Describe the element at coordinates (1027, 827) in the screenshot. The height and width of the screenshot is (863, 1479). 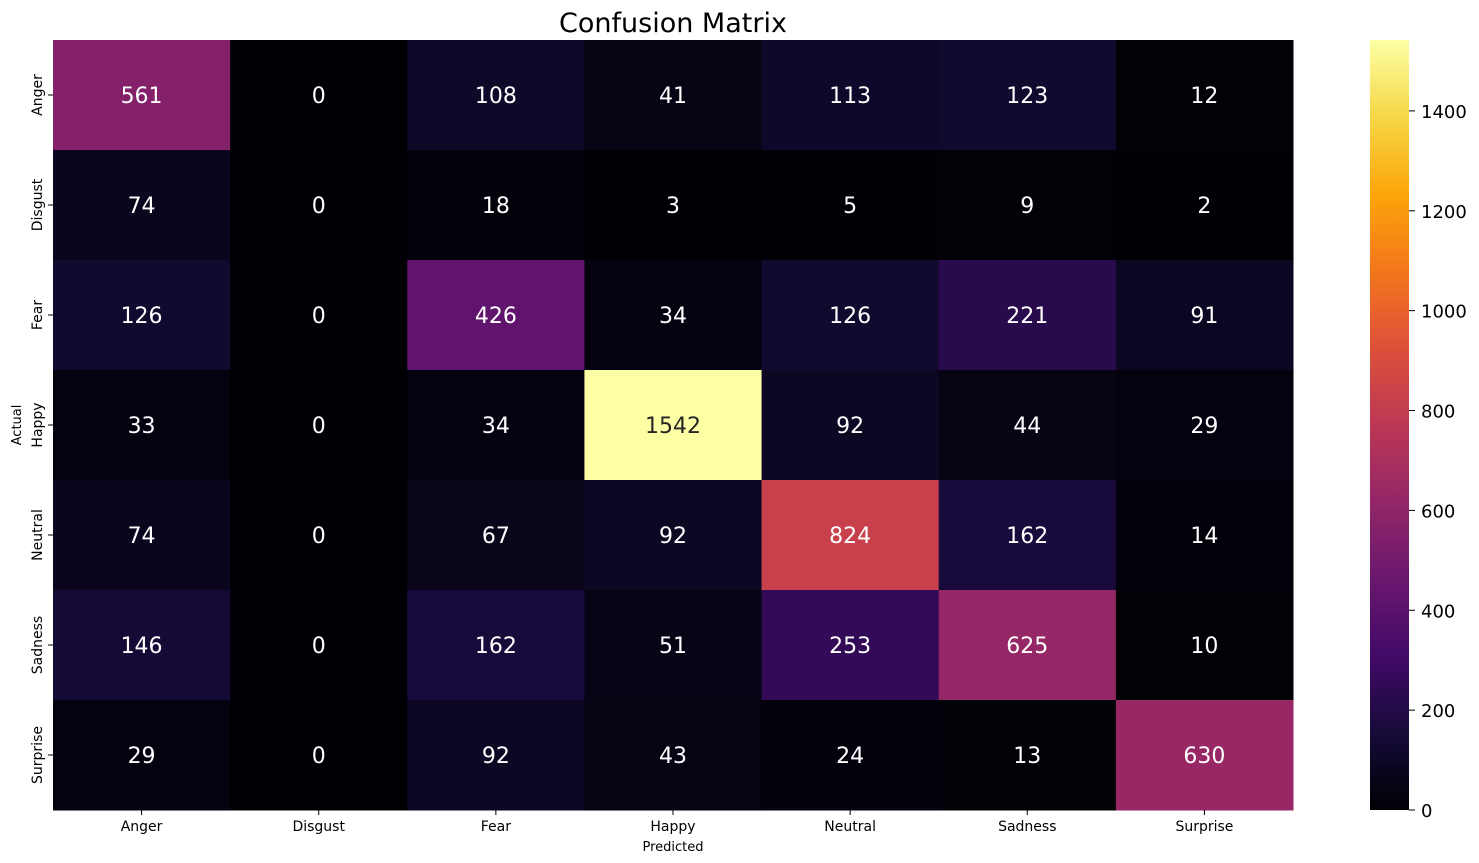
I see `x-tick-label: Sadness` at that location.